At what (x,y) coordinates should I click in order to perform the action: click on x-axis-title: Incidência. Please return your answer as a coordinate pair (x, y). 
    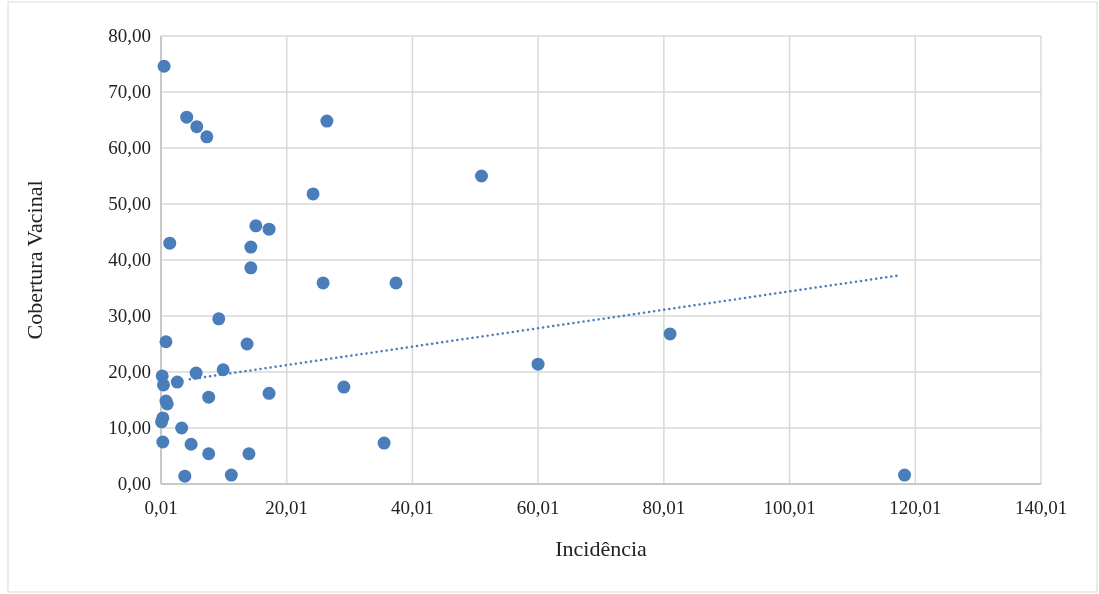
    Looking at the image, I should click on (601, 548).